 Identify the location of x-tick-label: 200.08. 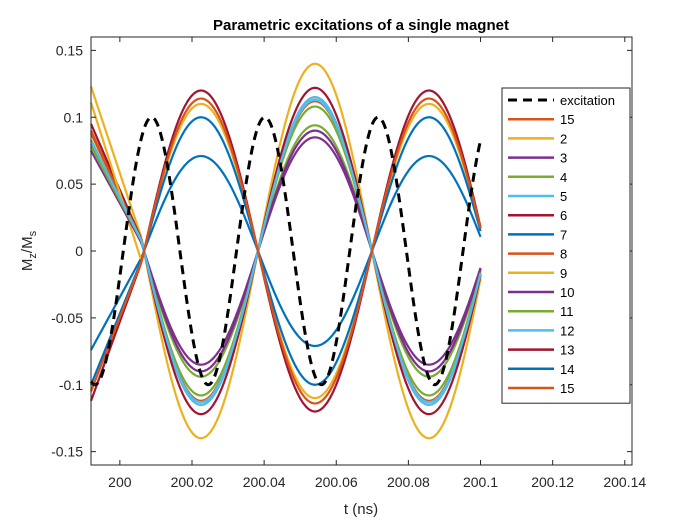
(408, 482).